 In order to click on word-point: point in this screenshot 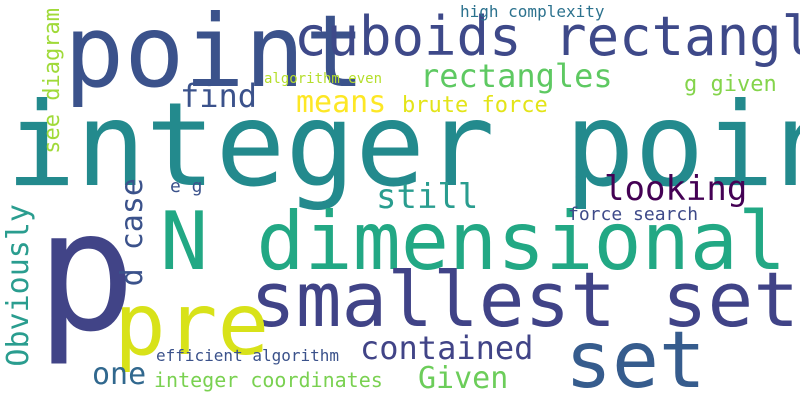, I will do `click(215, 55)`.